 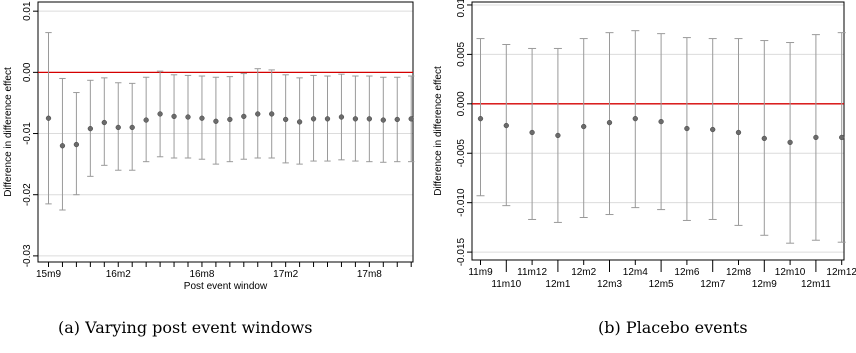 What do you see at coordinates (185, 327) in the screenshot?
I see `caption-a: (a) Varying post event windows` at bounding box center [185, 327].